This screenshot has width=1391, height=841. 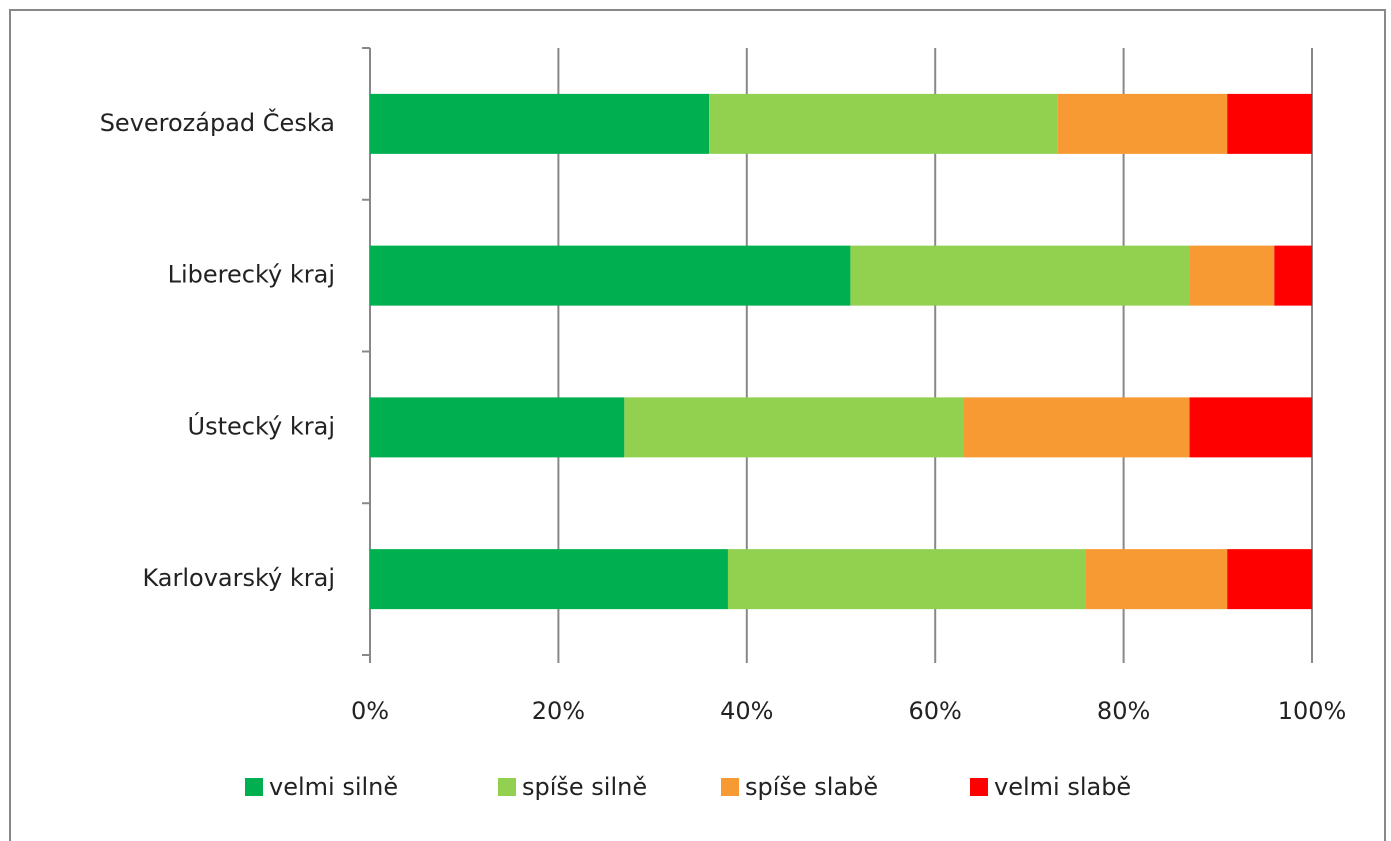 I want to click on legend-label: velmi silně, so click(x=333, y=787).